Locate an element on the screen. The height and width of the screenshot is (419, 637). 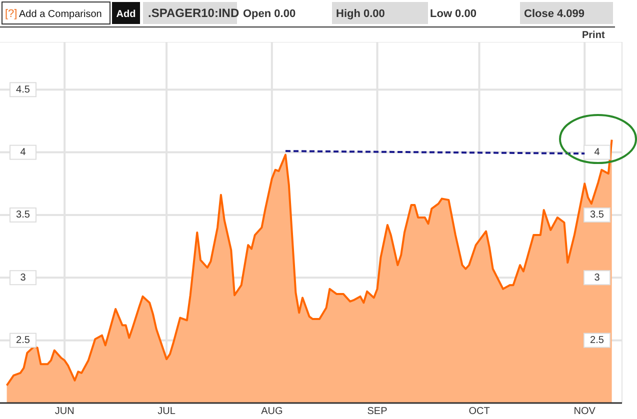
x-tick-label: JUN is located at coordinates (64, 411).